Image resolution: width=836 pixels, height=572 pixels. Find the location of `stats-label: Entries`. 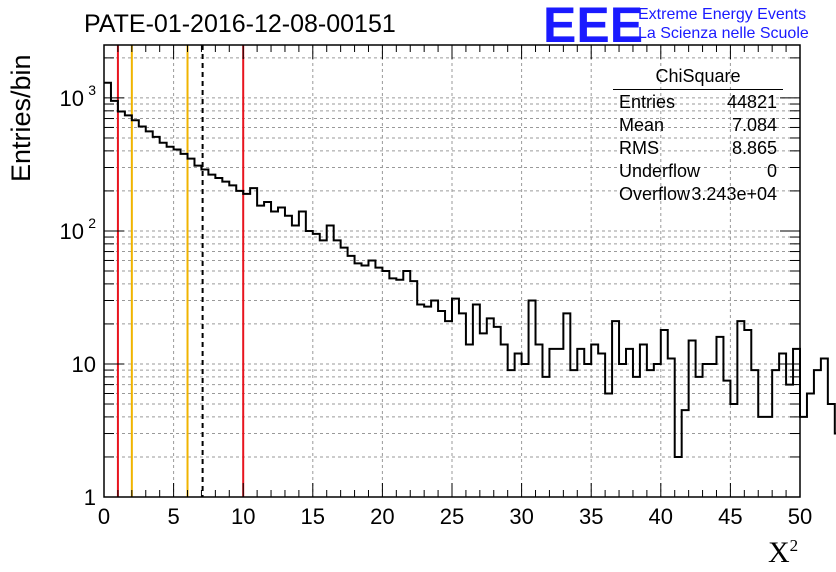

stats-label: Entries is located at coordinates (647, 102).